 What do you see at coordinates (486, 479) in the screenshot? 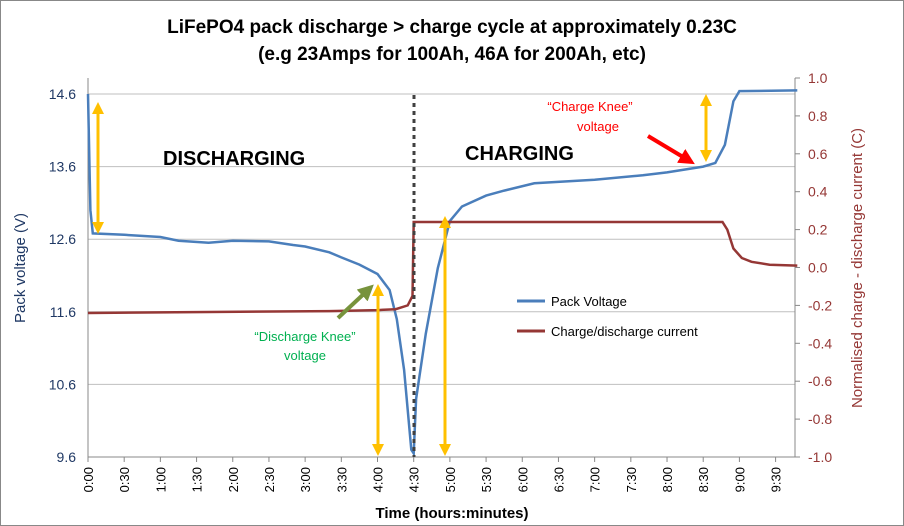
I see `x-tick-label: 5:30` at bounding box center [486, 479].